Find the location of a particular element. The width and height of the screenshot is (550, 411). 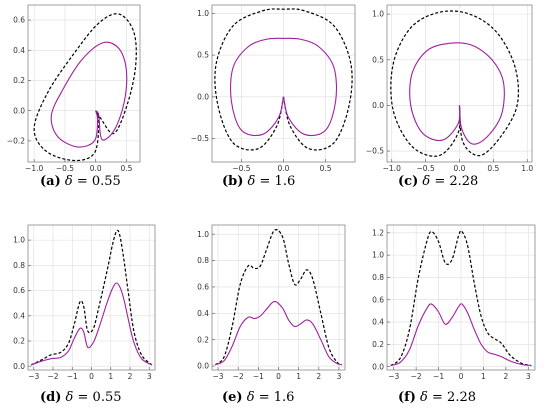

panel-f: −3 −2 −1 0 1 2 3 0.0 0.2 0.4 0.6 0.8 1.0 1.2 is located at coordinates (454, 302).